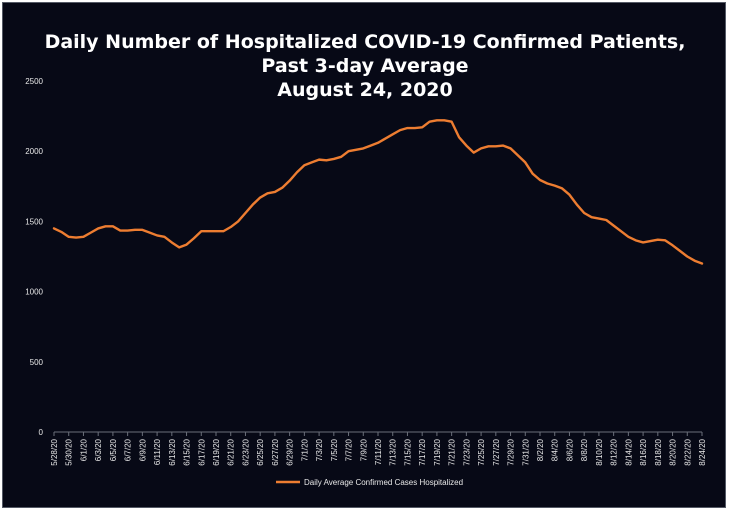 The height and width of the screenshot is (512, 730). What do you see at coordinates (569, 449) in the screenshot?
I see `x-tick-label: 8/6/20` at bounding box center [569, 449].